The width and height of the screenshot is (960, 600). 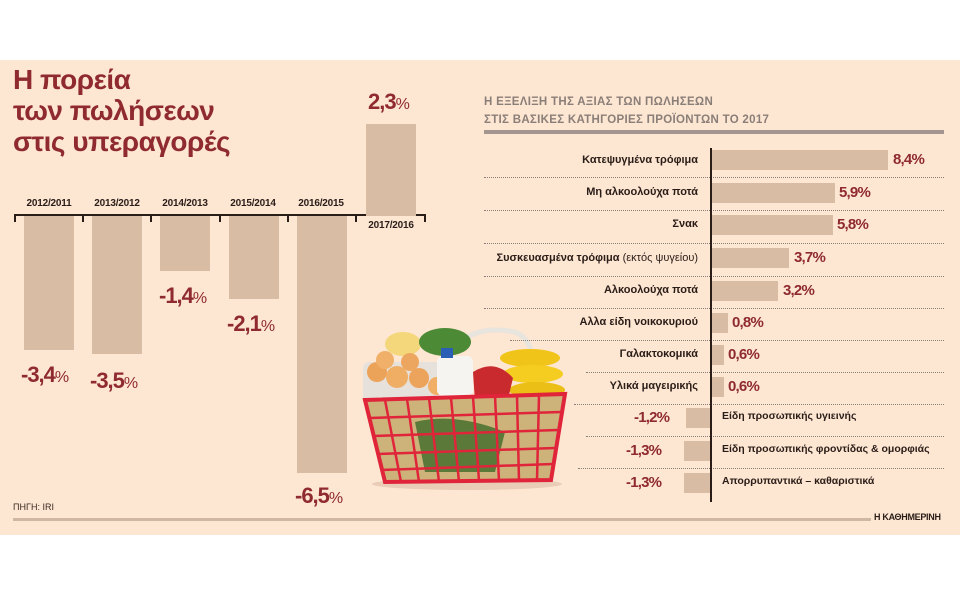 I want to click on bar-2017-2016, so click(x=391, y=170).